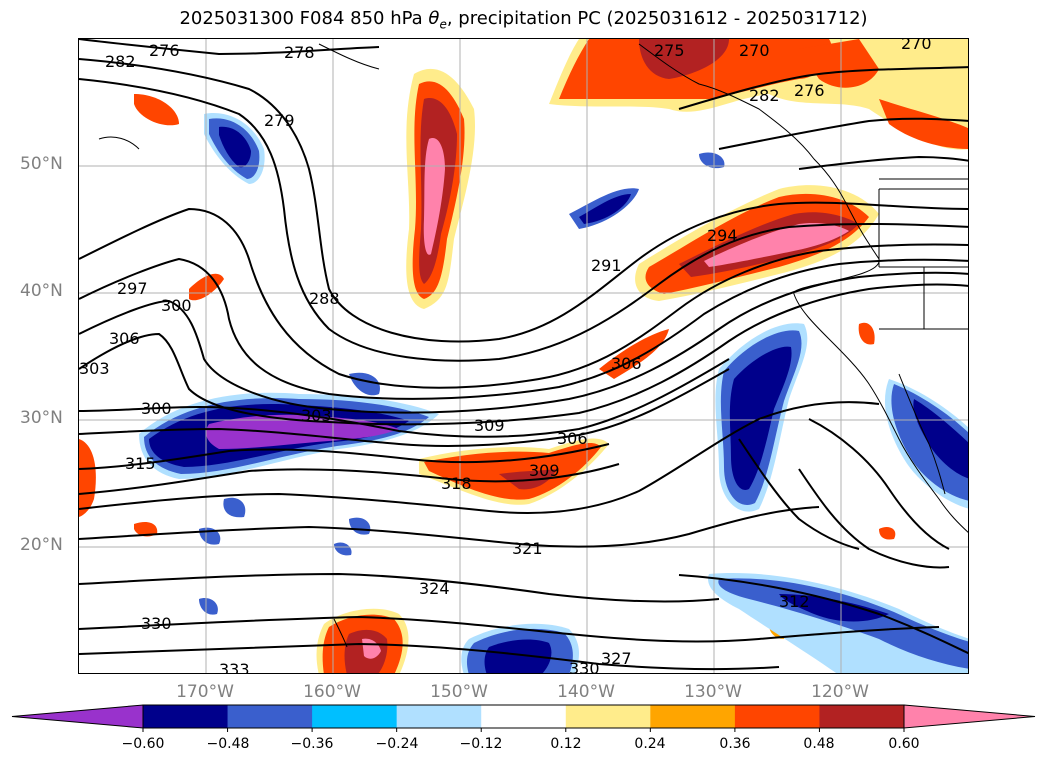  I want to click on colorbar-graphic, so click(523, 718).